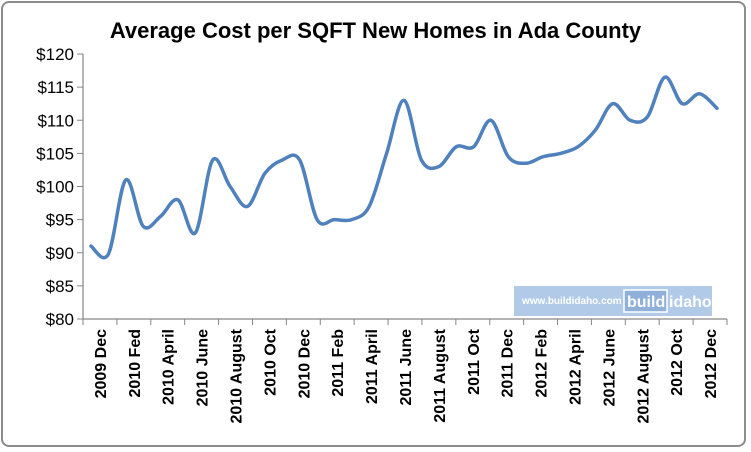 The height and width of the screenshot is (452, 751). What do you see at coordinates (55, 187) in the screenshot?
I see `y-tick-label: $100` at bounding box center [55, 187].